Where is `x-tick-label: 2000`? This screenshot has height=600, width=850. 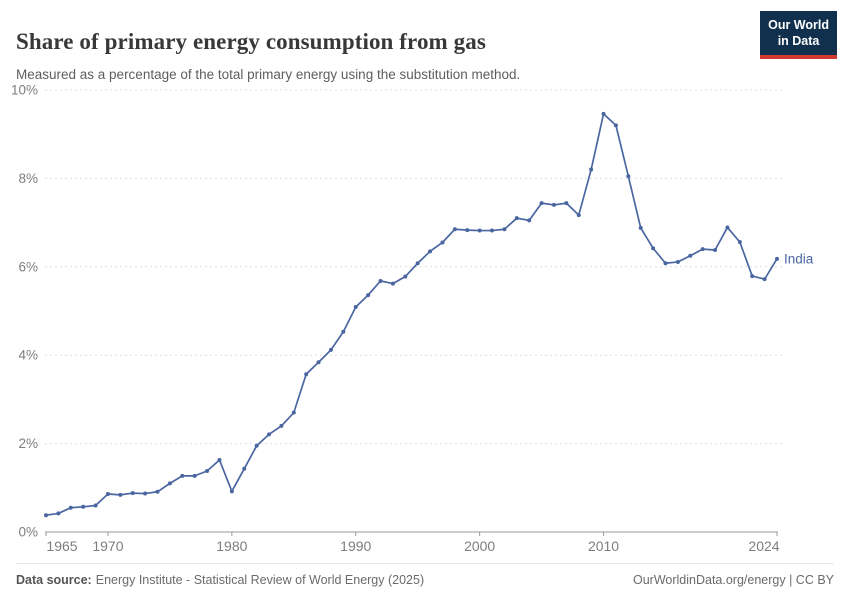
x-tick-label: 2000 is located at coordinates (479, 546).